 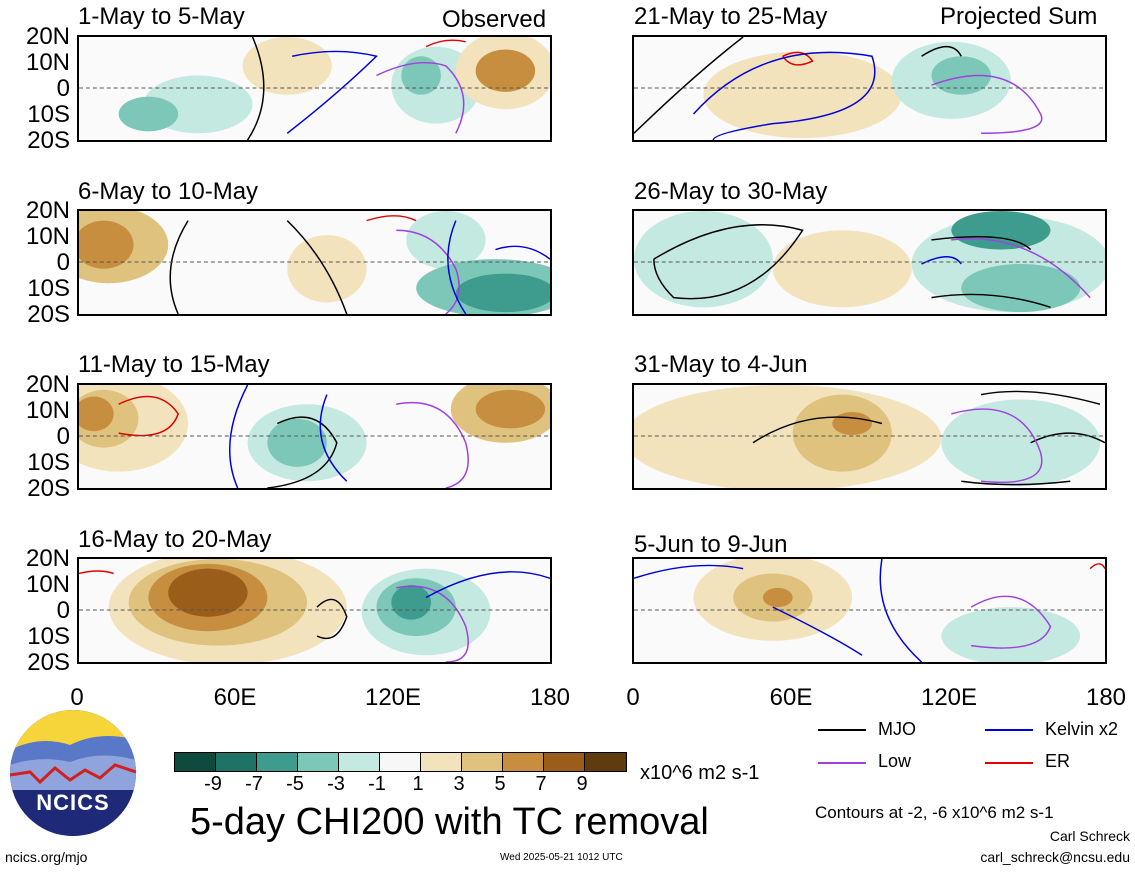 I want to click on legend-label: MJO, so click(x=897, y=729).